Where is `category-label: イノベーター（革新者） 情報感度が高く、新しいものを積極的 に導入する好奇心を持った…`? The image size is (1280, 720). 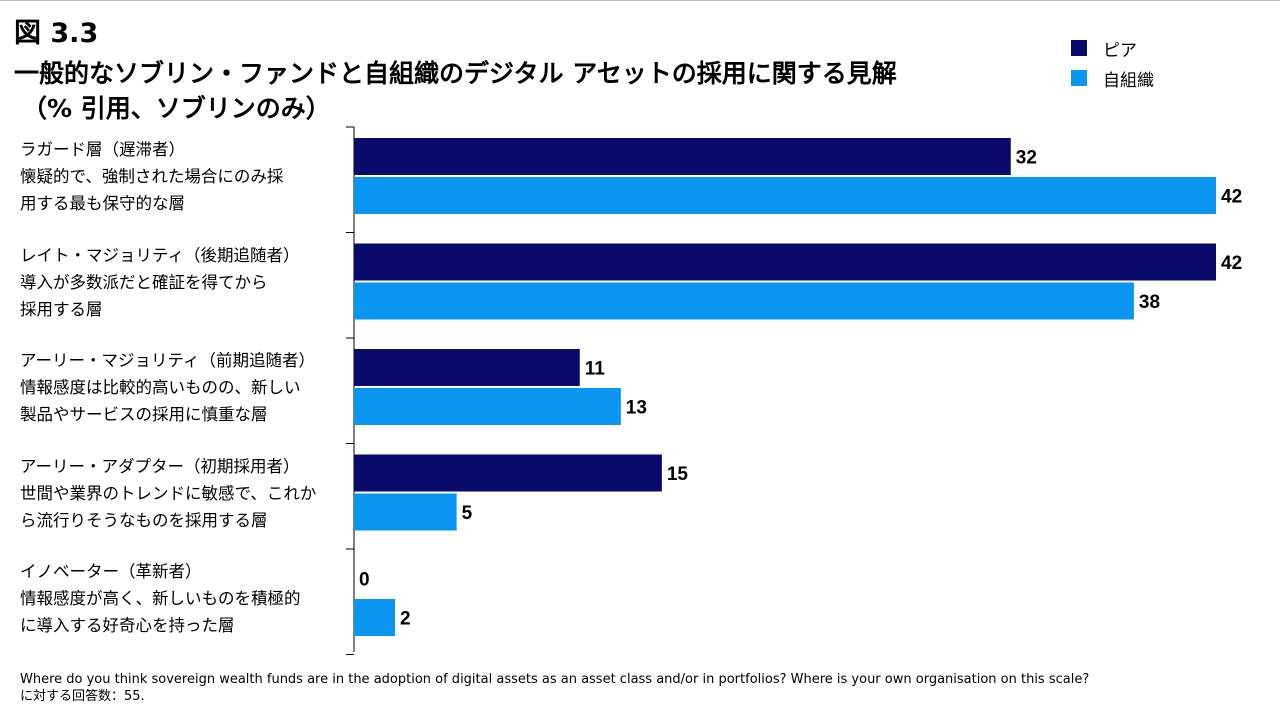
category-label: イノベーター（革新者） 情報感度が高く、新しいものを積極的 に導入する好奇心を持った… is located at coordinates (185, 598).